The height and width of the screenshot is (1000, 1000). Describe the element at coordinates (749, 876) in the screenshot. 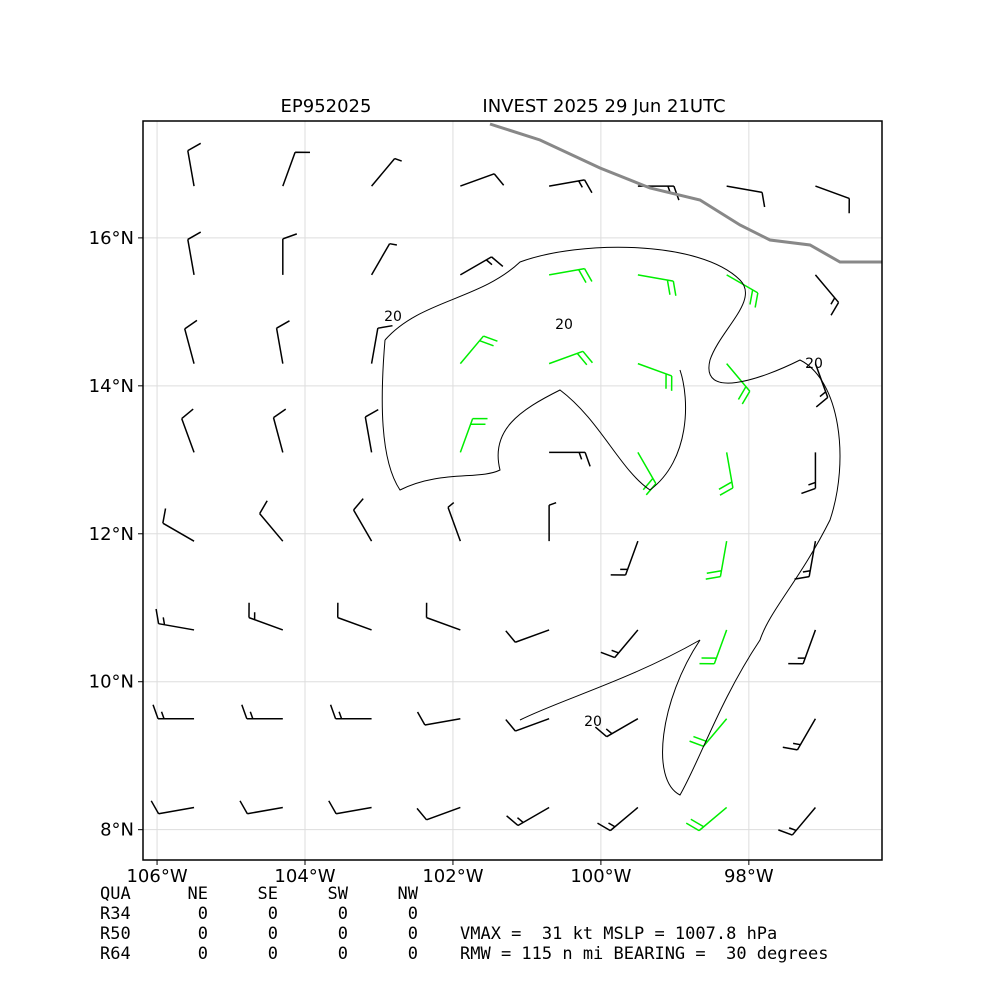

I see `x-tick-label: 98°W` at that location.